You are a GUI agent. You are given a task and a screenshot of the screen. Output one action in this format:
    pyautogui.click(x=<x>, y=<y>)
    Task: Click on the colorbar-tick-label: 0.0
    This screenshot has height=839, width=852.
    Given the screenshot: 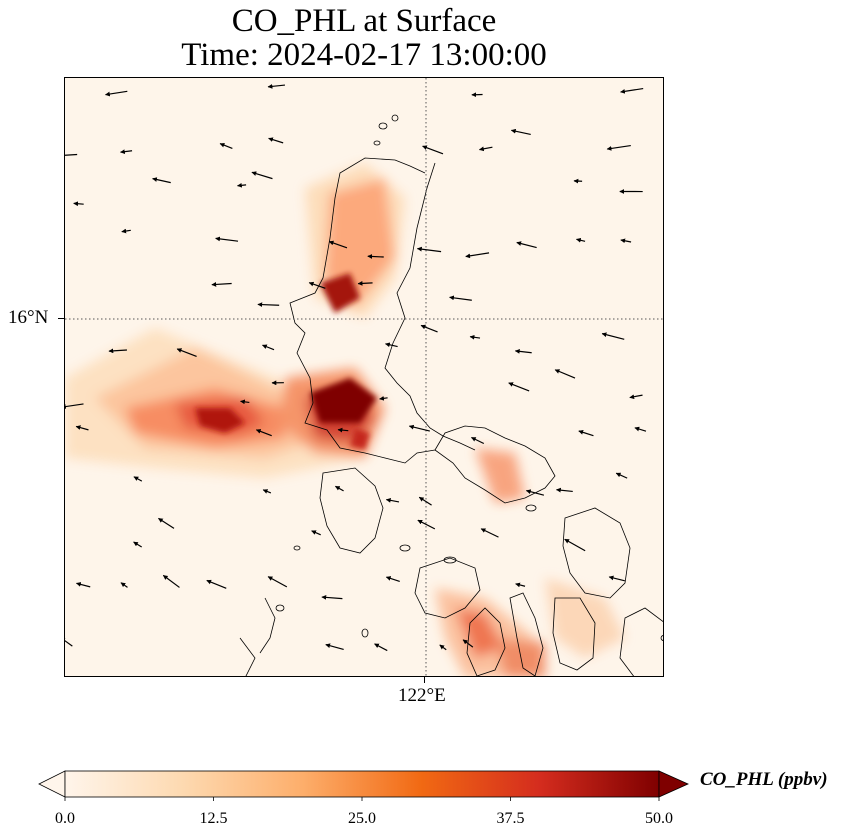 What is the action you would take?
    pyautogui.click(x=65, y=818)
    